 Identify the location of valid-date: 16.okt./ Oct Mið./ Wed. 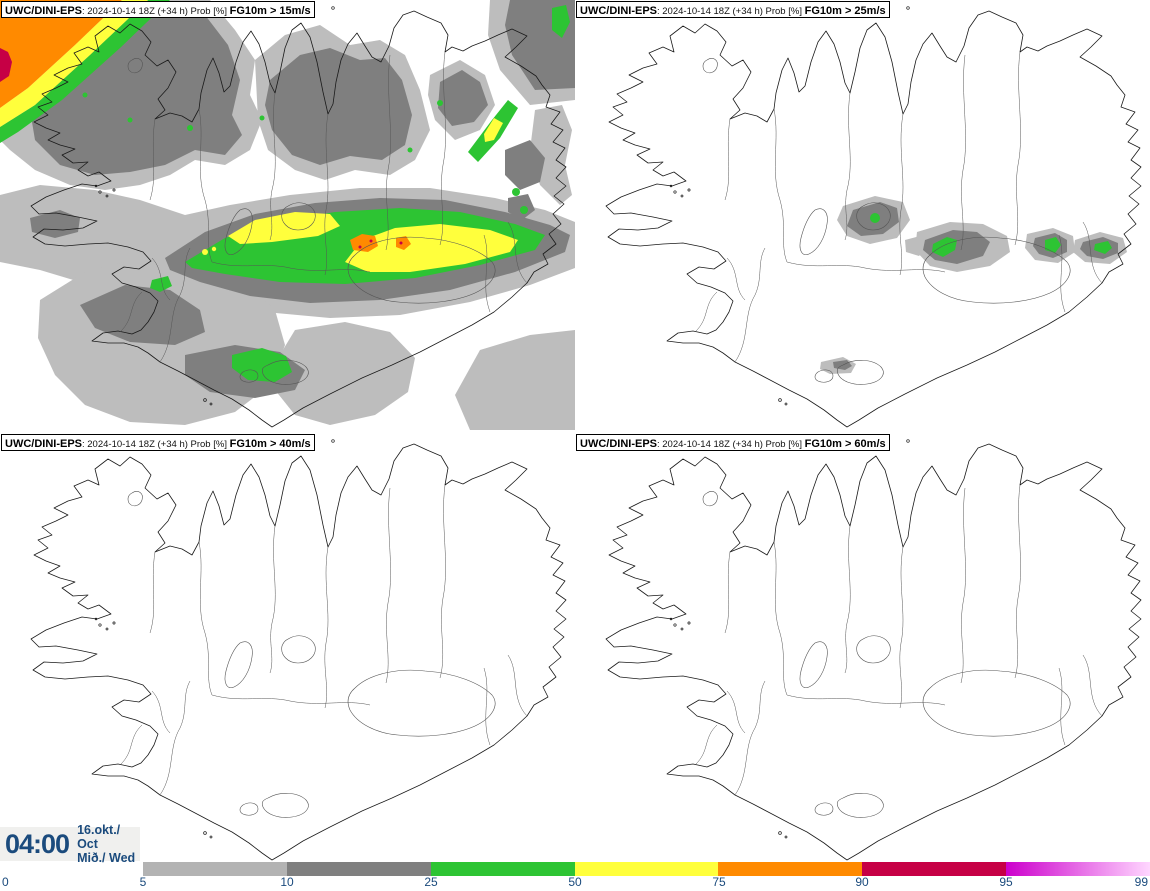
(104, 844).